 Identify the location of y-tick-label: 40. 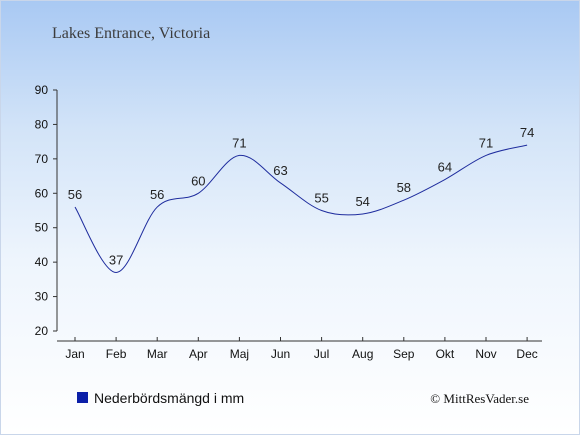
(42, 262).